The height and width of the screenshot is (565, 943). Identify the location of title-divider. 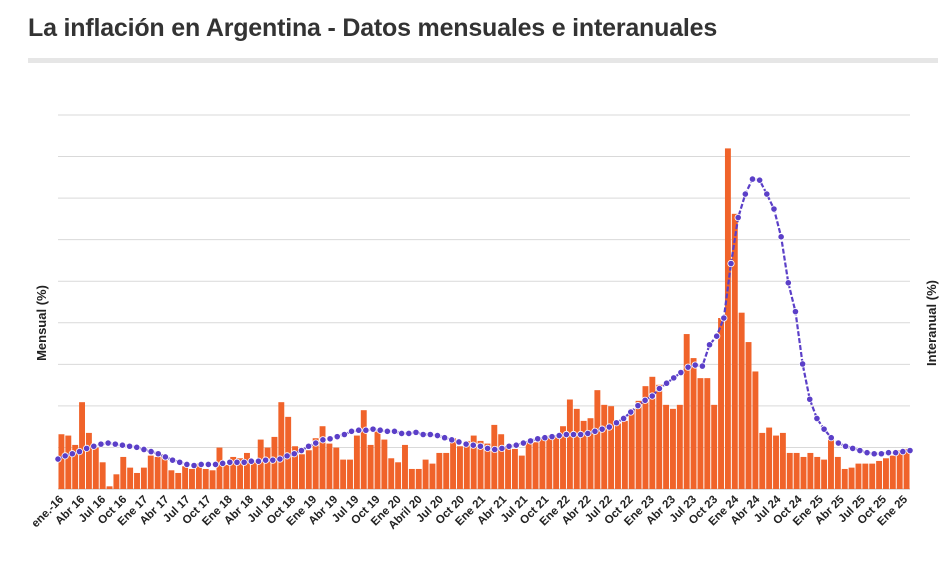
(483, 60).